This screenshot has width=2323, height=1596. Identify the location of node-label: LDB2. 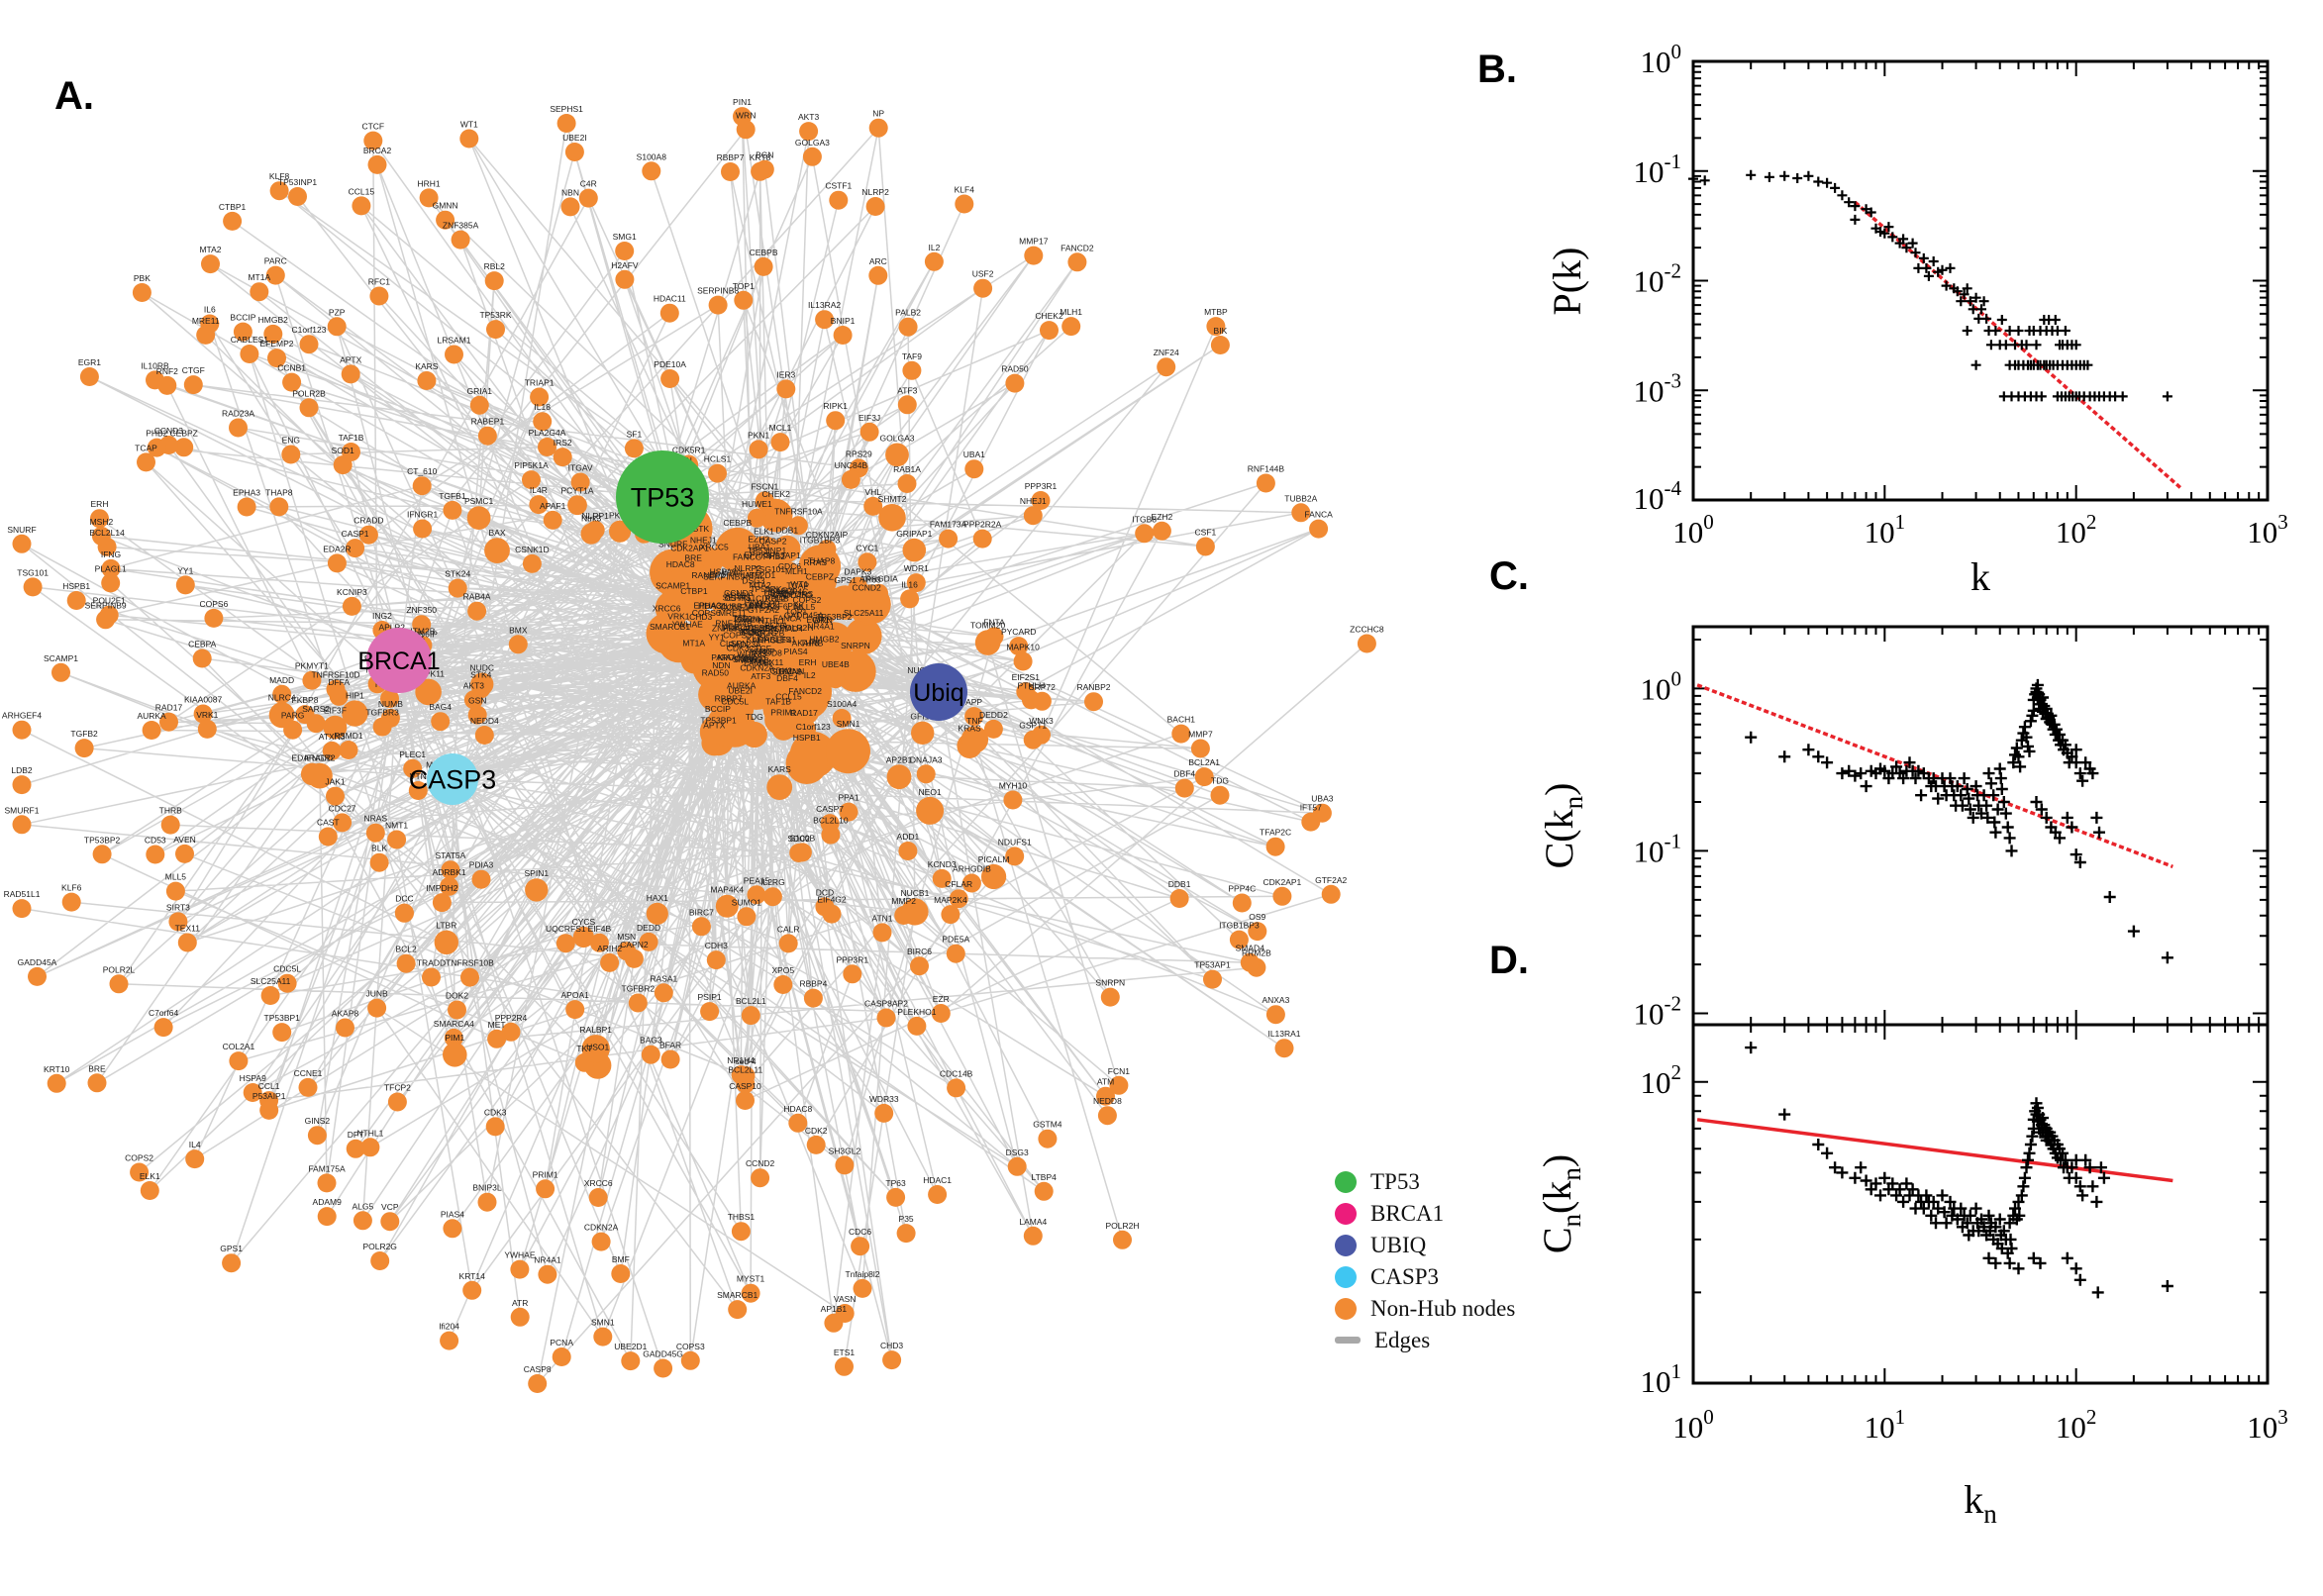
(22, 770).